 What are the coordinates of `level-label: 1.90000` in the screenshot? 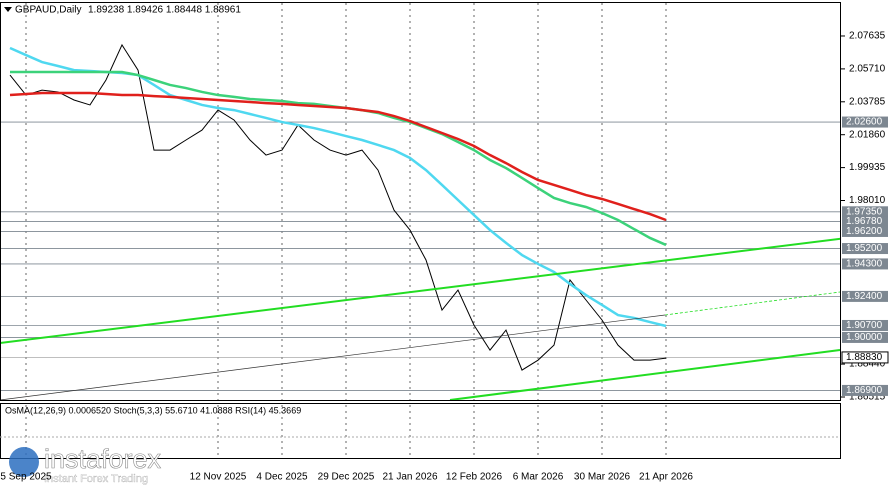 It's located at (864, 337).